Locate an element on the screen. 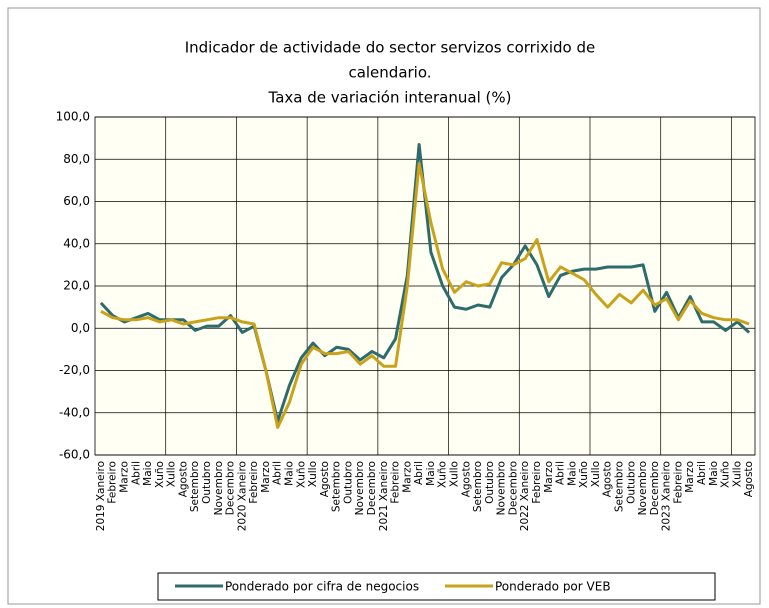  y-tick-label: -40,0 is located at coordinates (74, 412).